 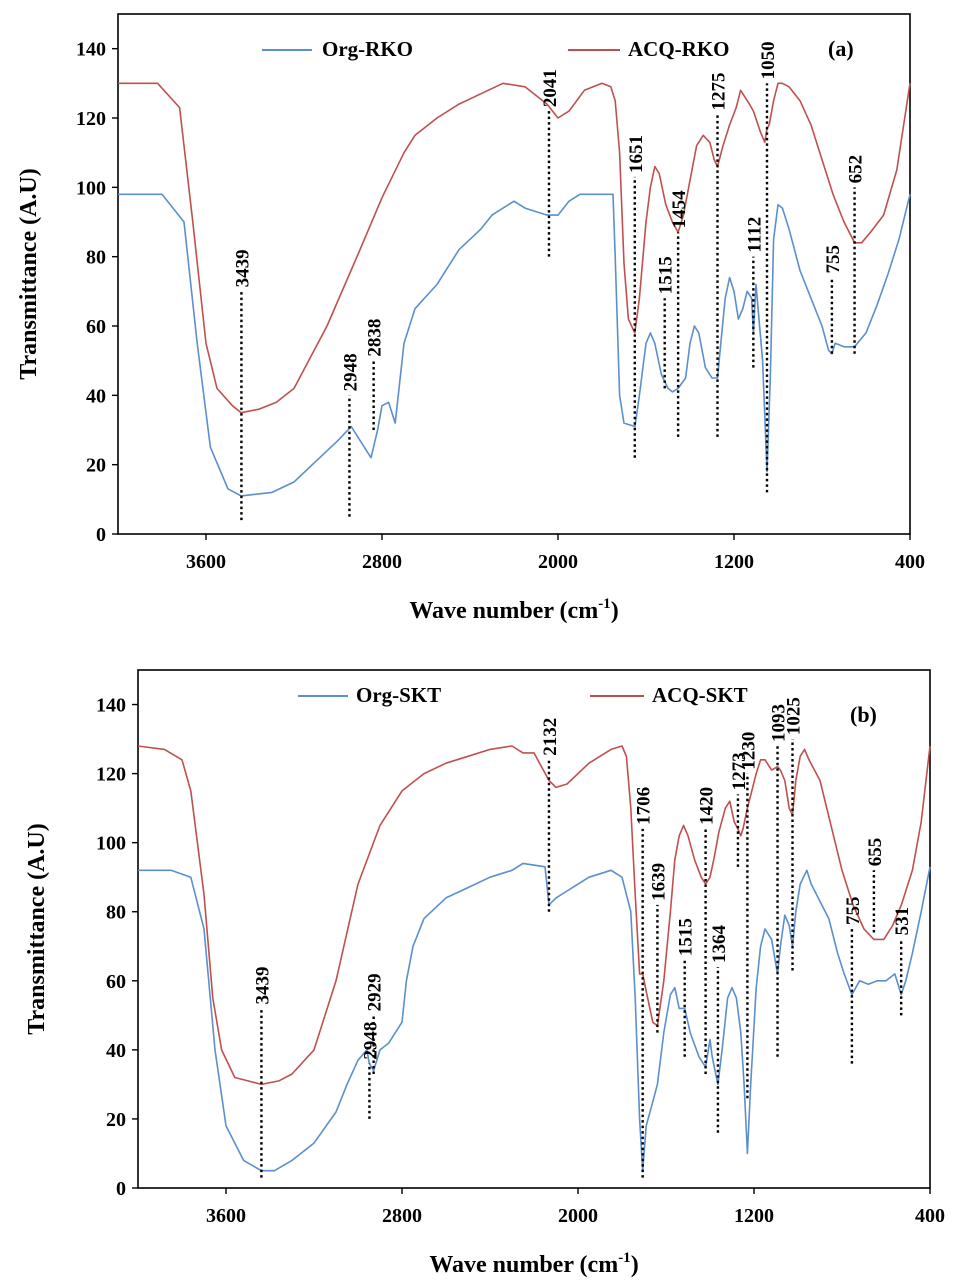 I want to click on peak-label-652: 652, so click(x=856, y=169).